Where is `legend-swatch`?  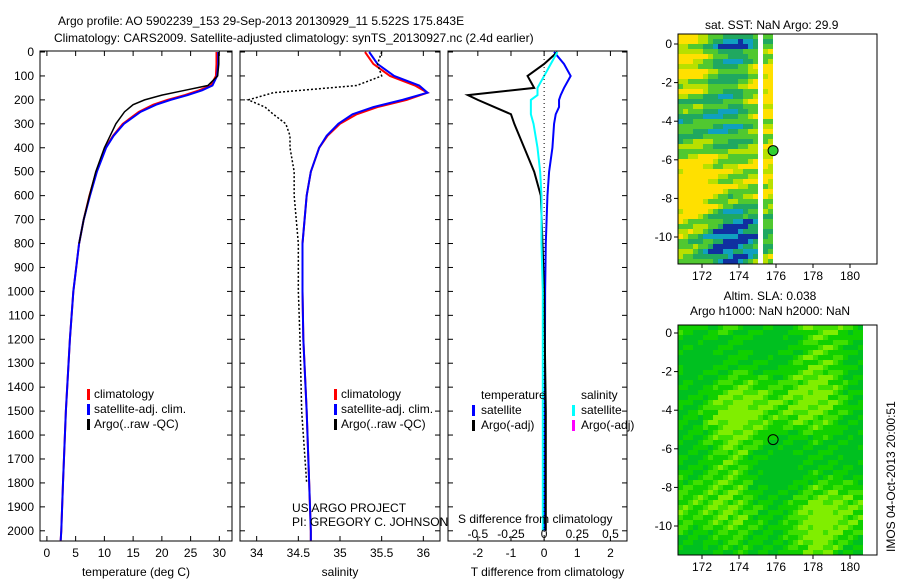
legend-swatch is located at coordinates (335, 409).